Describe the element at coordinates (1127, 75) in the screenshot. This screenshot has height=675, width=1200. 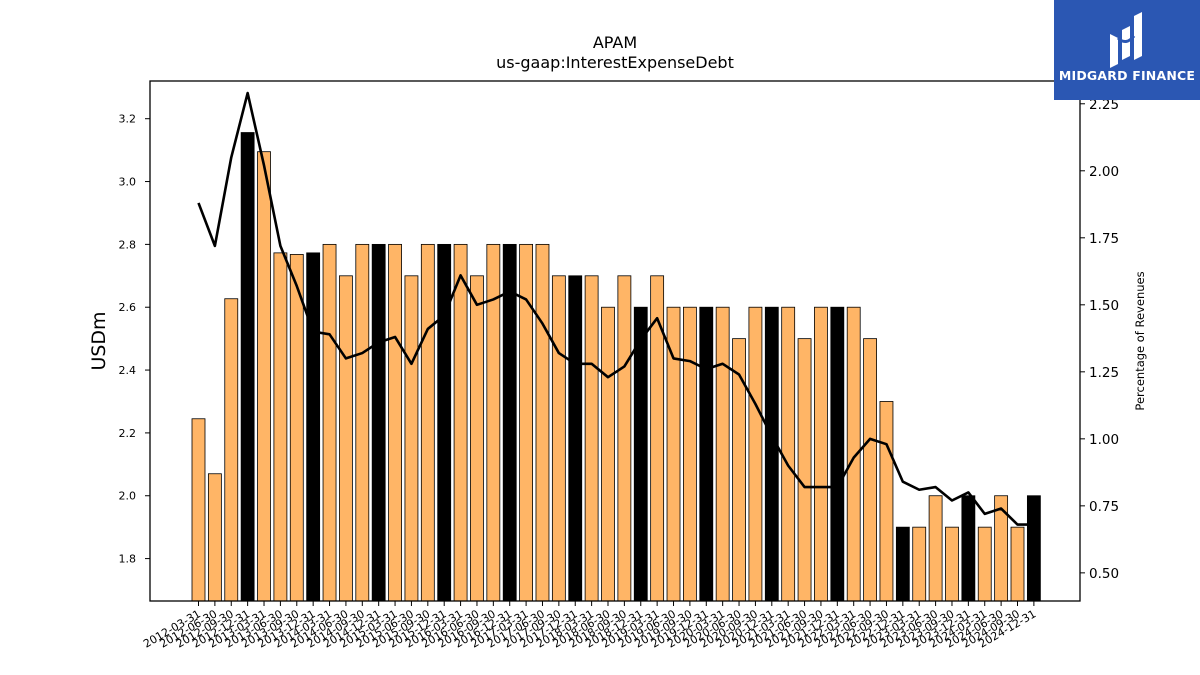
I see `brand-name: MIDGARD FINANCE` at that location.